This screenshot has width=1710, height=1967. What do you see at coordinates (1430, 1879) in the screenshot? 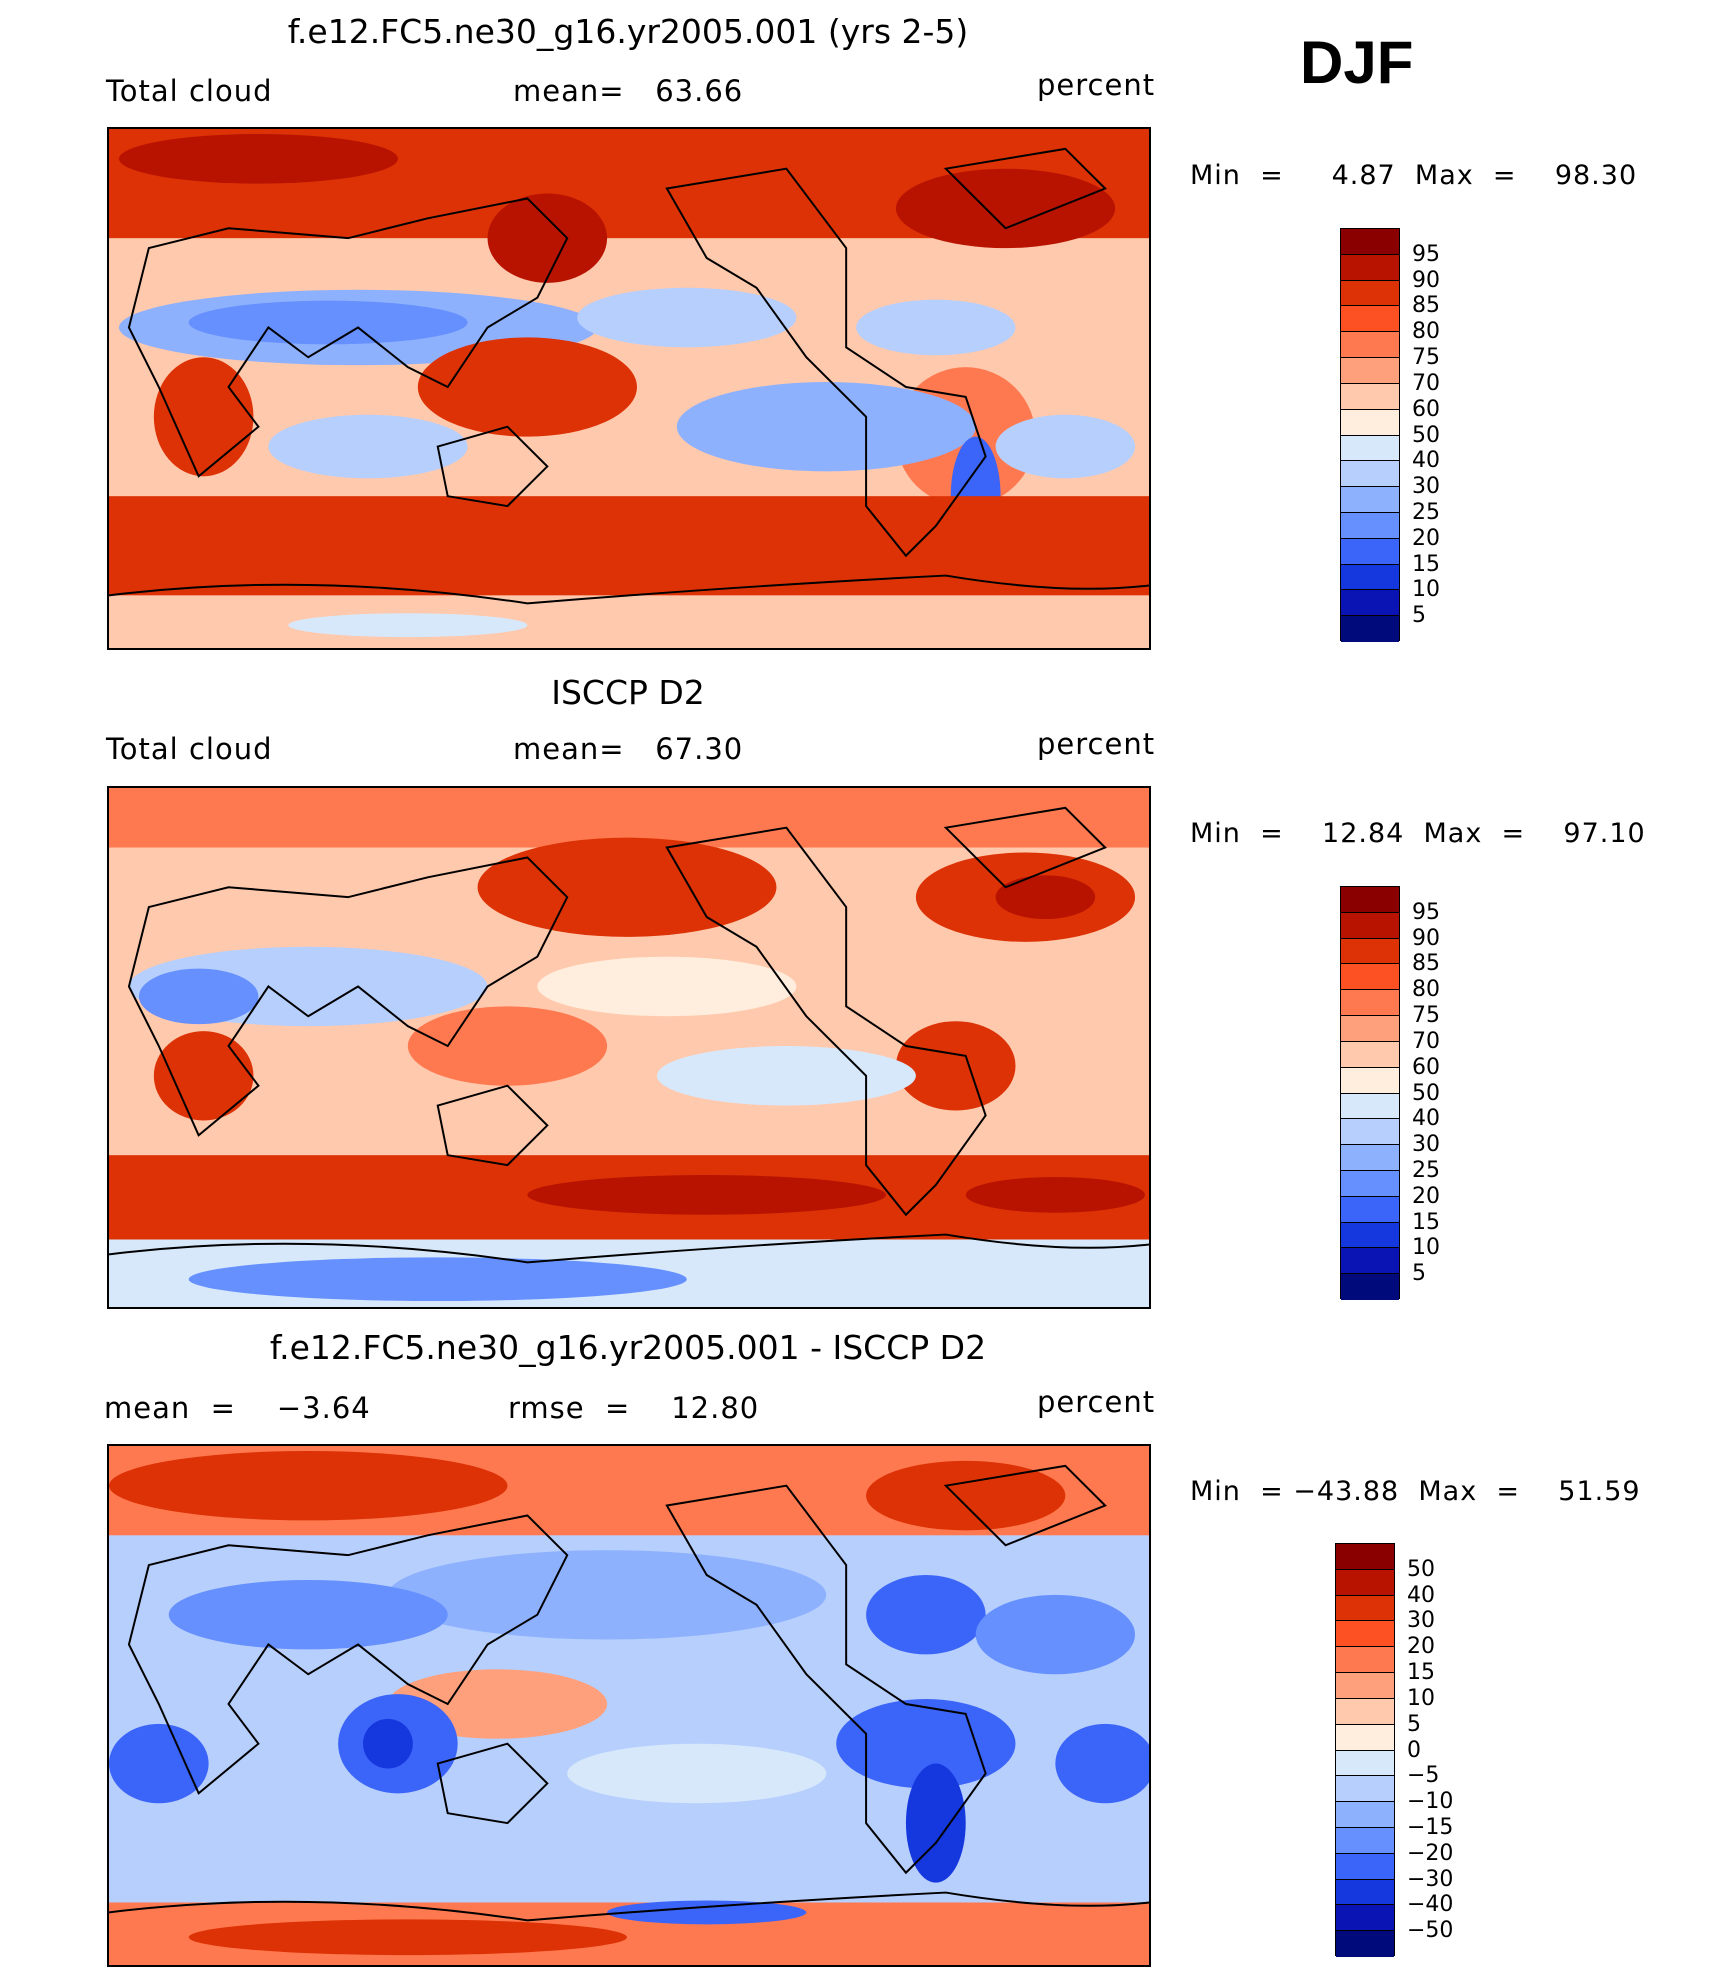
I see `colorbar-tick-label: −30` at bounding box center [1430, 1879].